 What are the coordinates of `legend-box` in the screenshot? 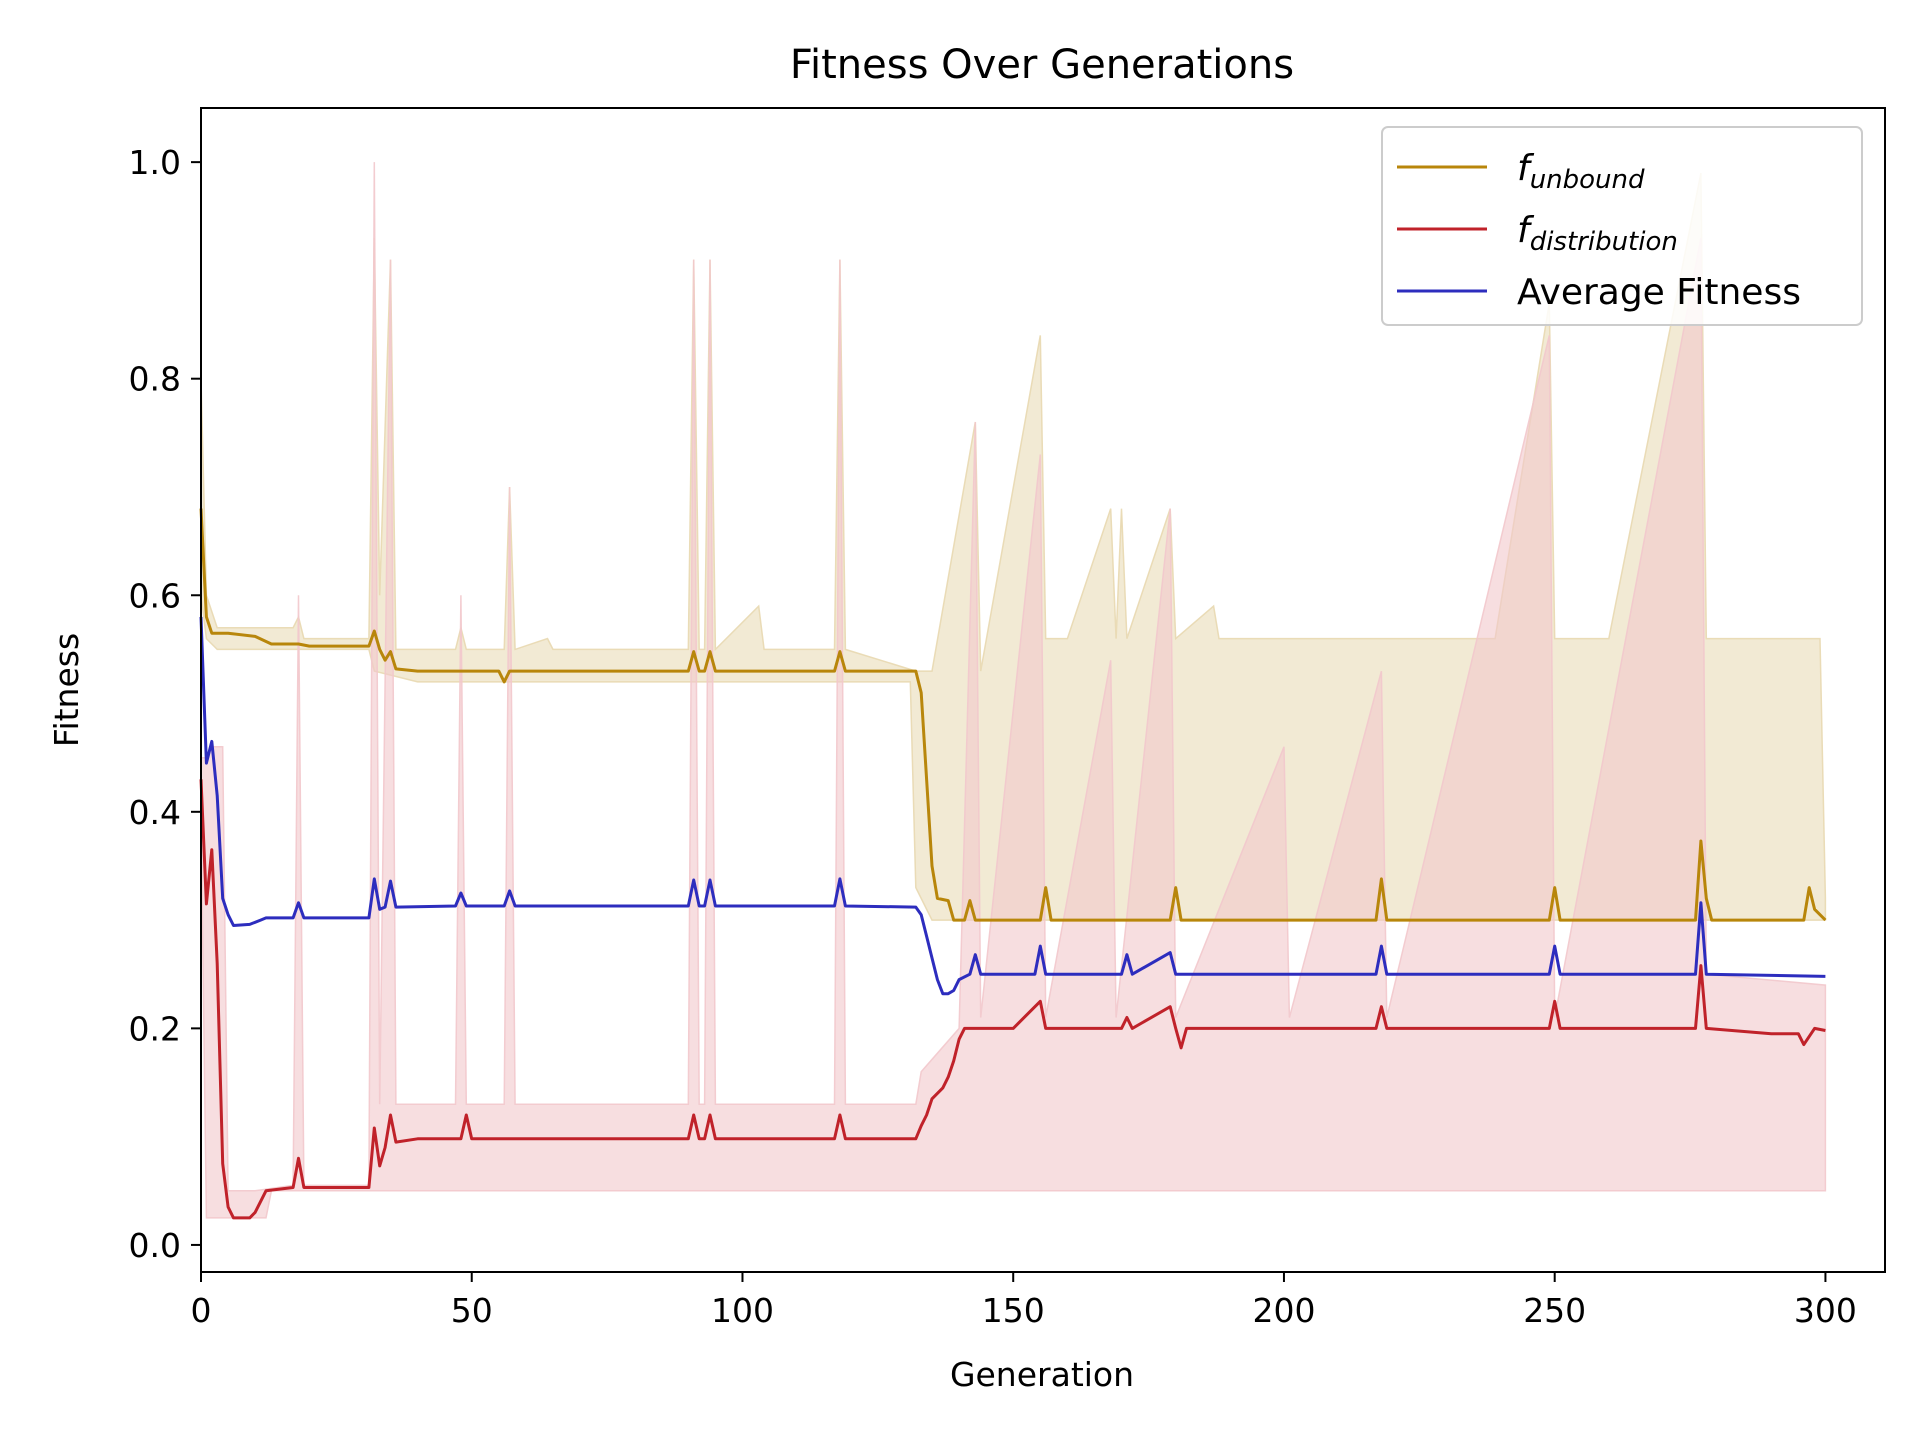 It's located at (1622, 226).